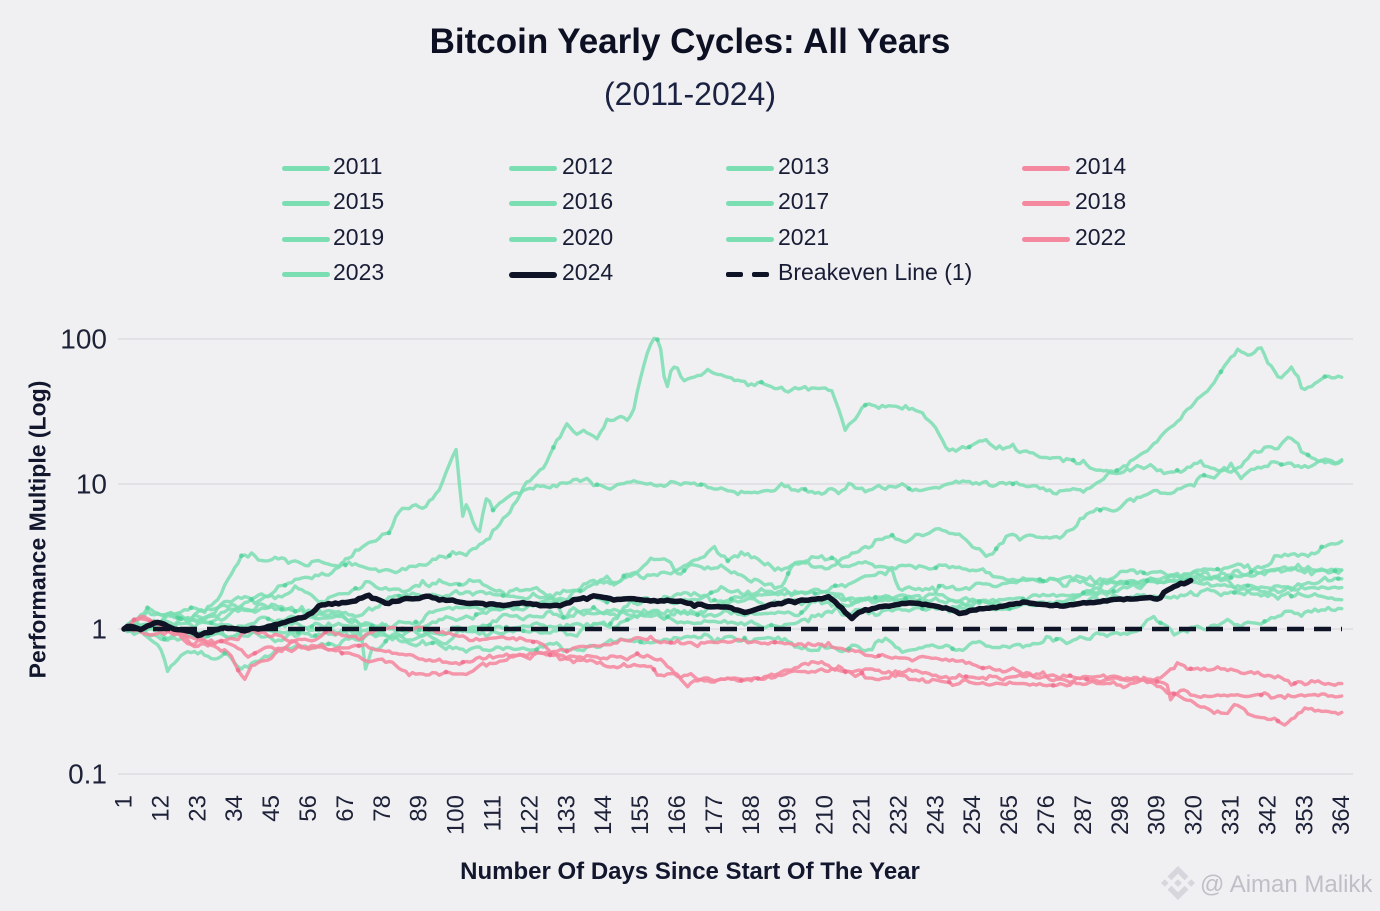 This screenshot has width=1380, height=911. What do you see at coordinates (640, 815) in the screenshot?
I see `svg-text: 155` at bounding box center [640, 815].